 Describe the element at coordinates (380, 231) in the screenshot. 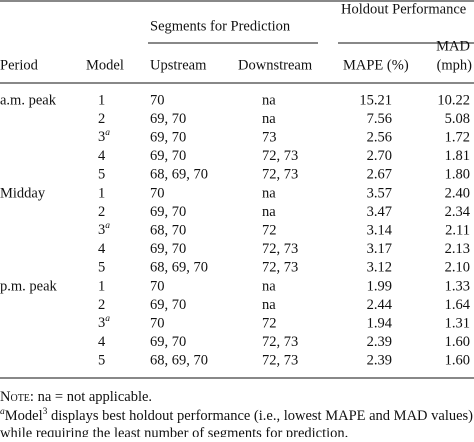

I see `mape: 3.14` at that location.